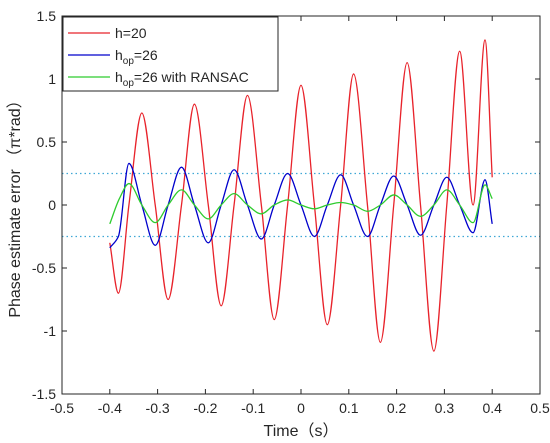 This screenshot has width=550, height=443. Describe the element at coordinates (47, 142) in the screenshot. I see `y-tick-label: 0.5` at that location.